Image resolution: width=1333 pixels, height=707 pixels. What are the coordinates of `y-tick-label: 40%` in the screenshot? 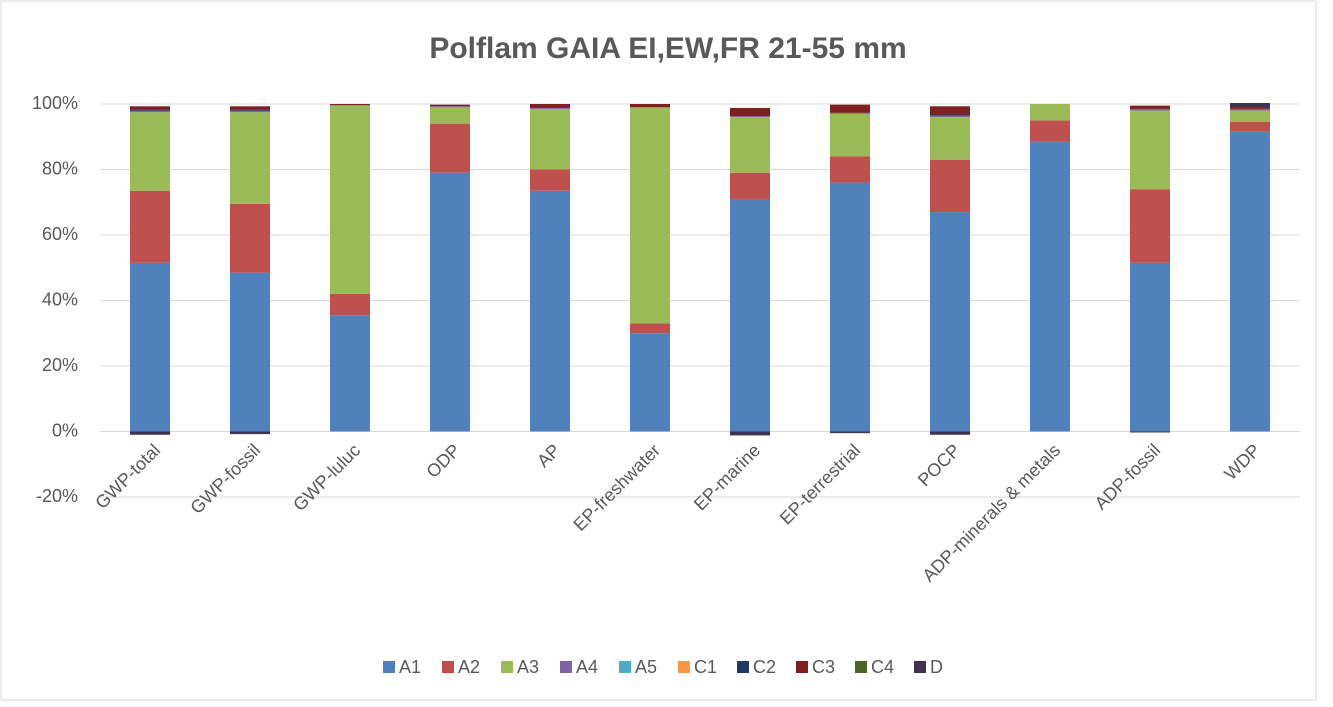 It's located at (60, 299).